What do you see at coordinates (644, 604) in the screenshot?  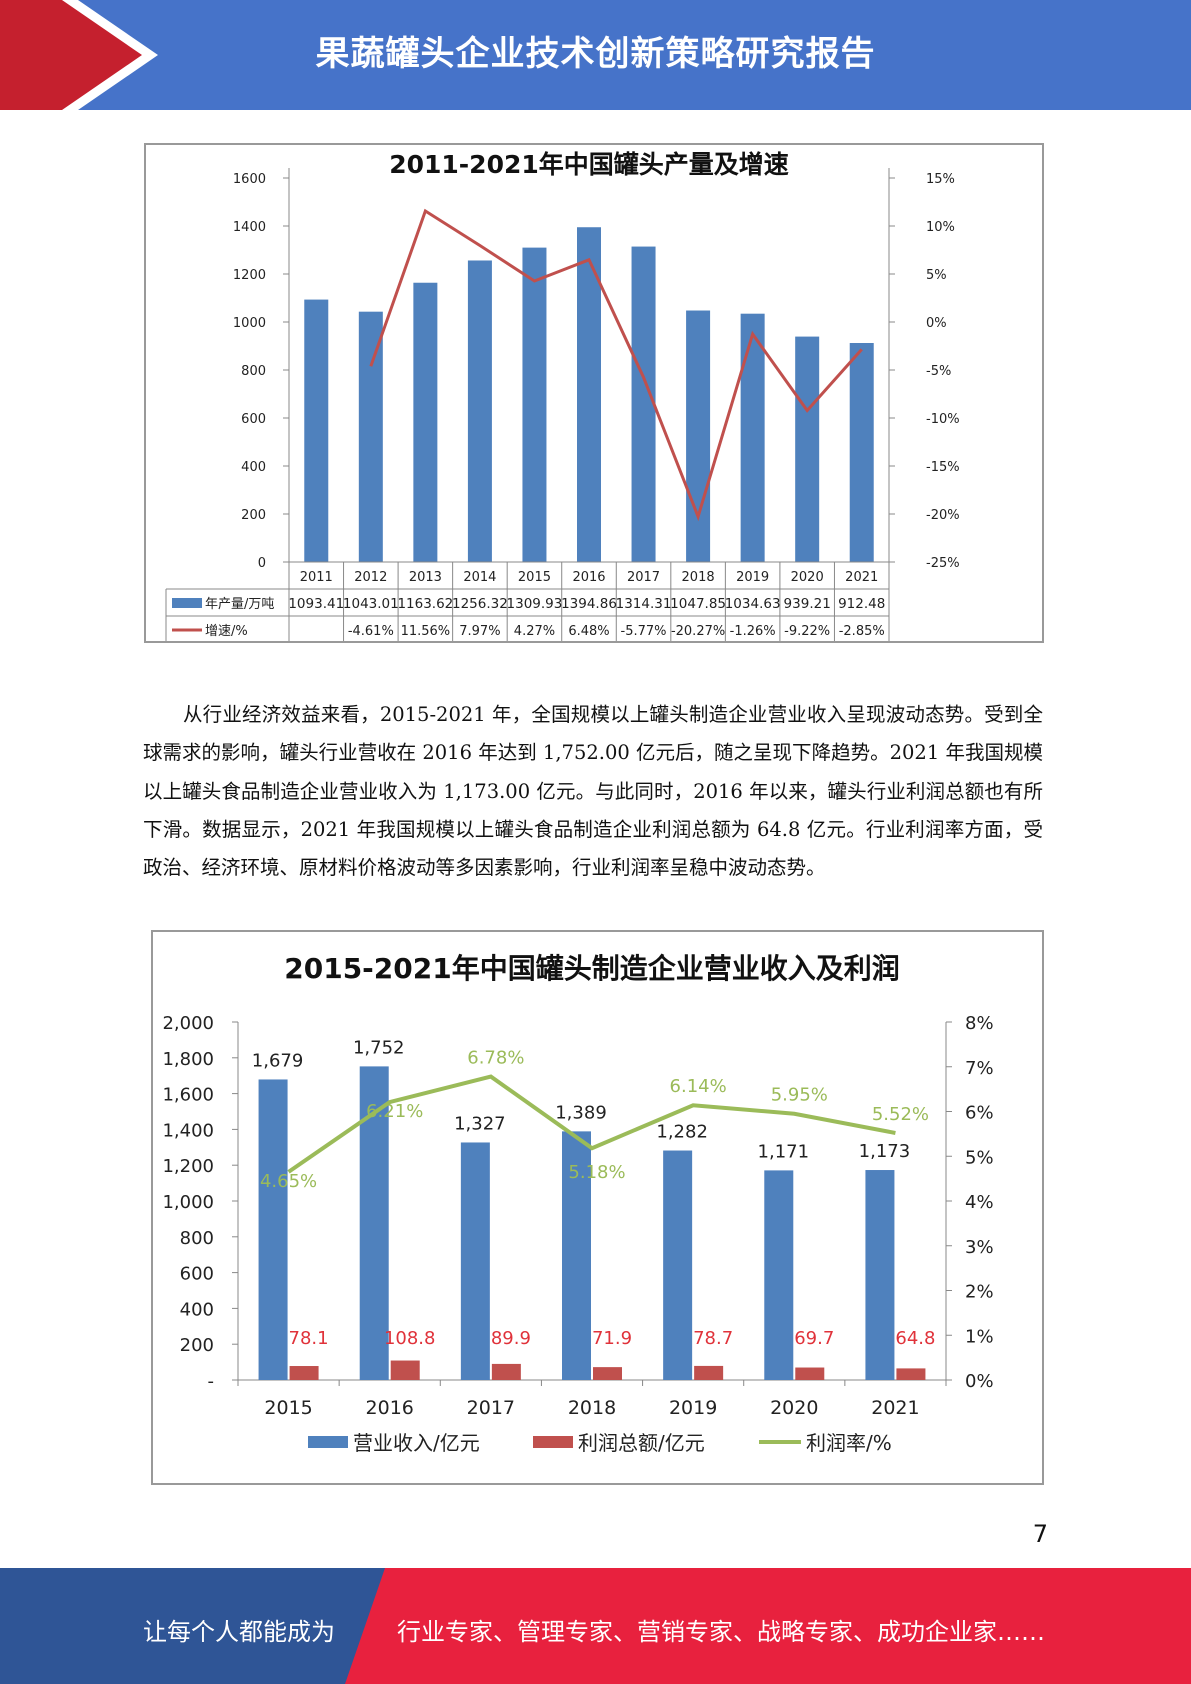 I see `table-cell-production: 1314.31` at bounding box center [644, 604].